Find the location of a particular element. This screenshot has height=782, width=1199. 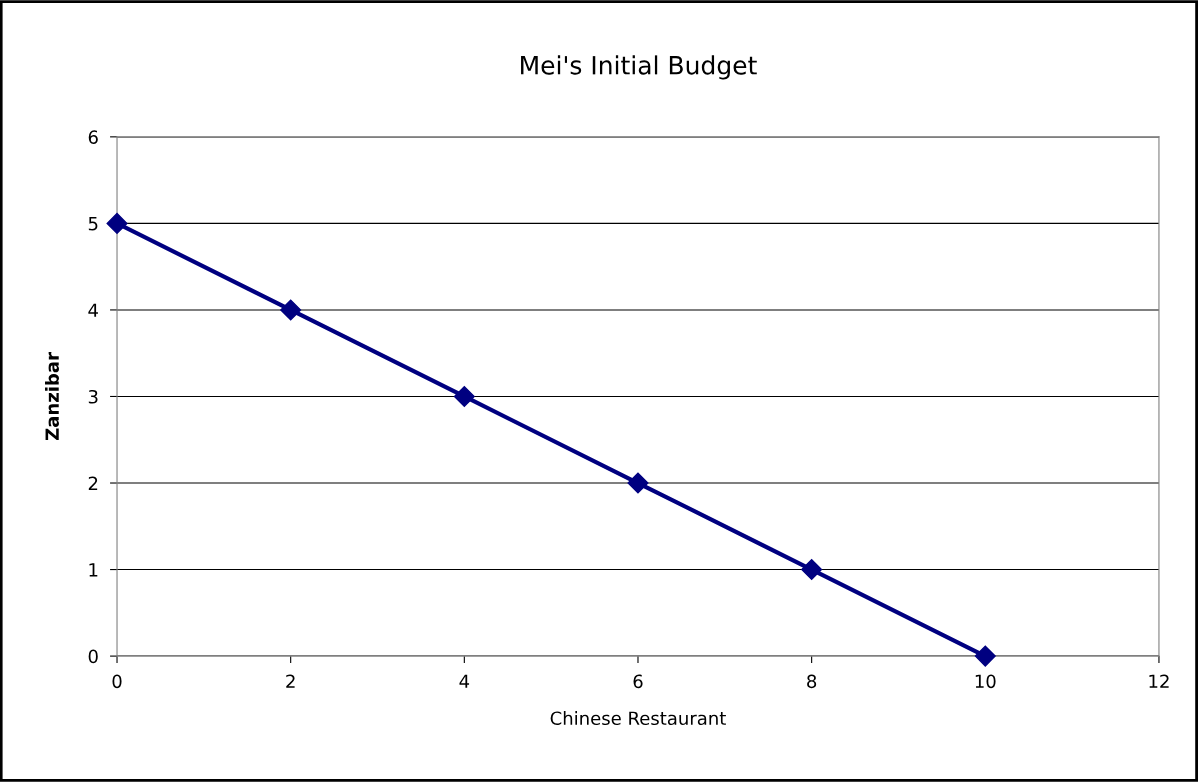

y-tick-label: 5 is located at coordinates (93, 224).